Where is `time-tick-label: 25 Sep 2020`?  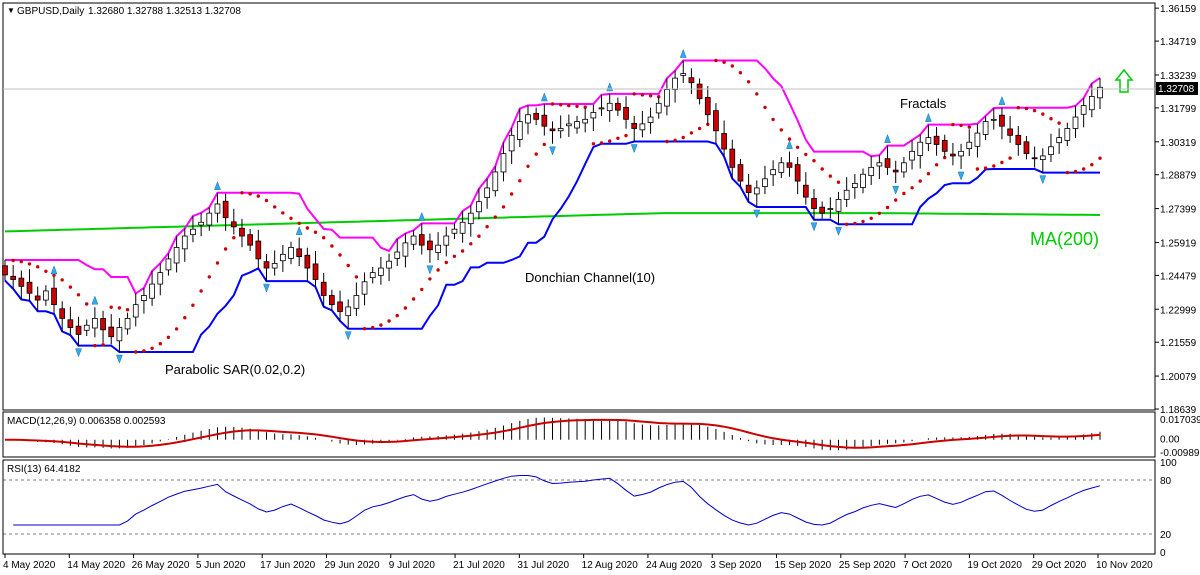 time-tick-label: 25 Sep 2020 is located at coordinates (867, 565).